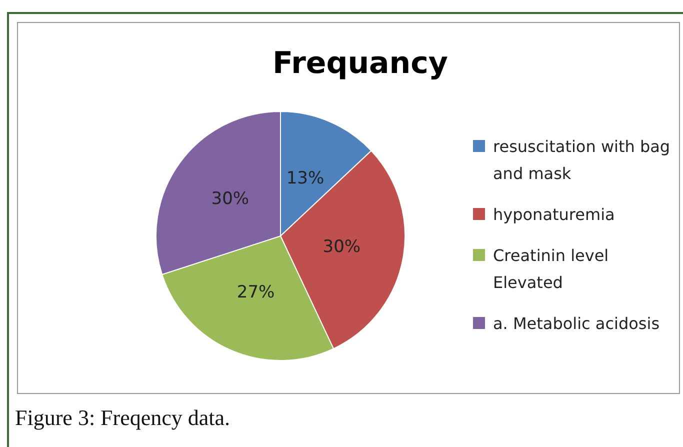 This screenshot has height=447, width=683. What do you see at coordinates (360, 63) in the screenshot?
I see `chart-title: Frequancy` at bounding box center [360, 63].